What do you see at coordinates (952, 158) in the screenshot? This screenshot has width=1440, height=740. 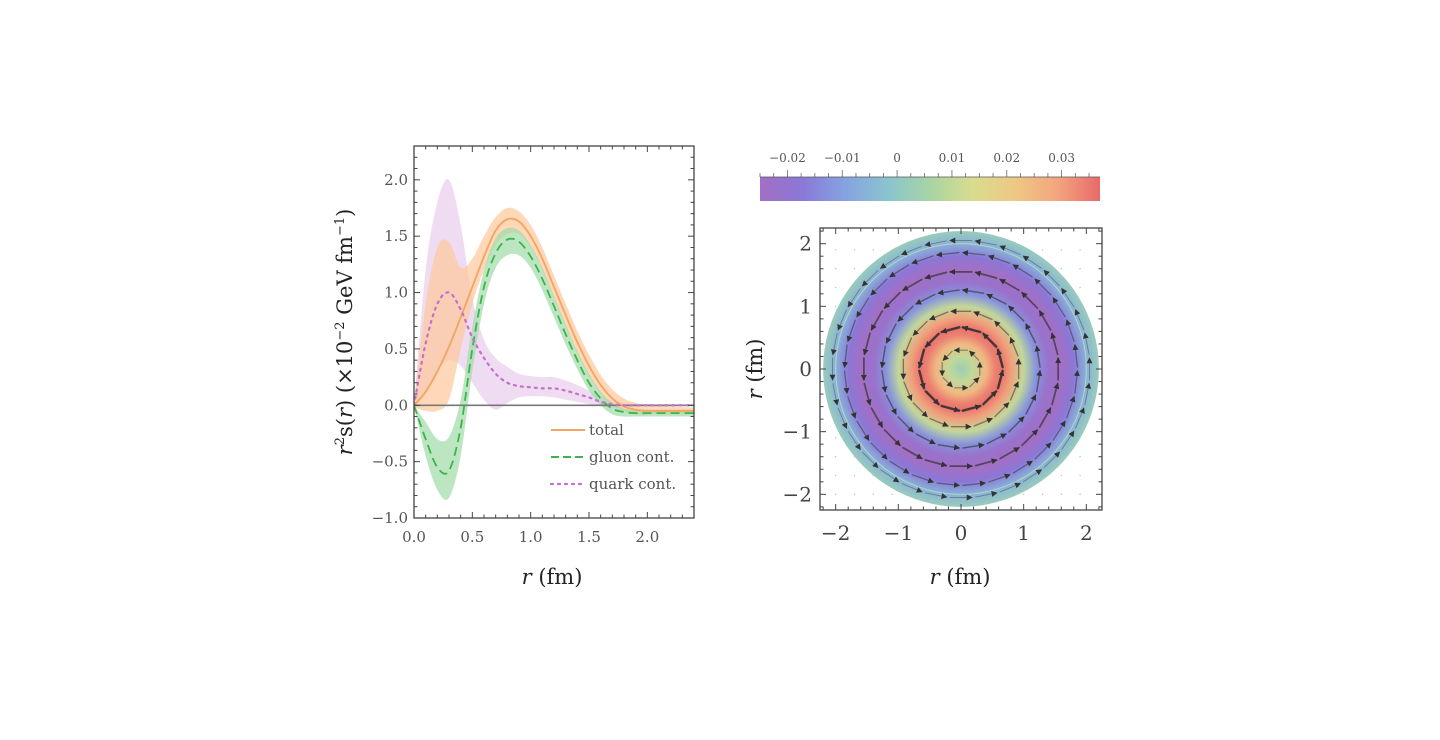 I see `colorbar-tick-label: 0.01` at bounding box center [952, 158].